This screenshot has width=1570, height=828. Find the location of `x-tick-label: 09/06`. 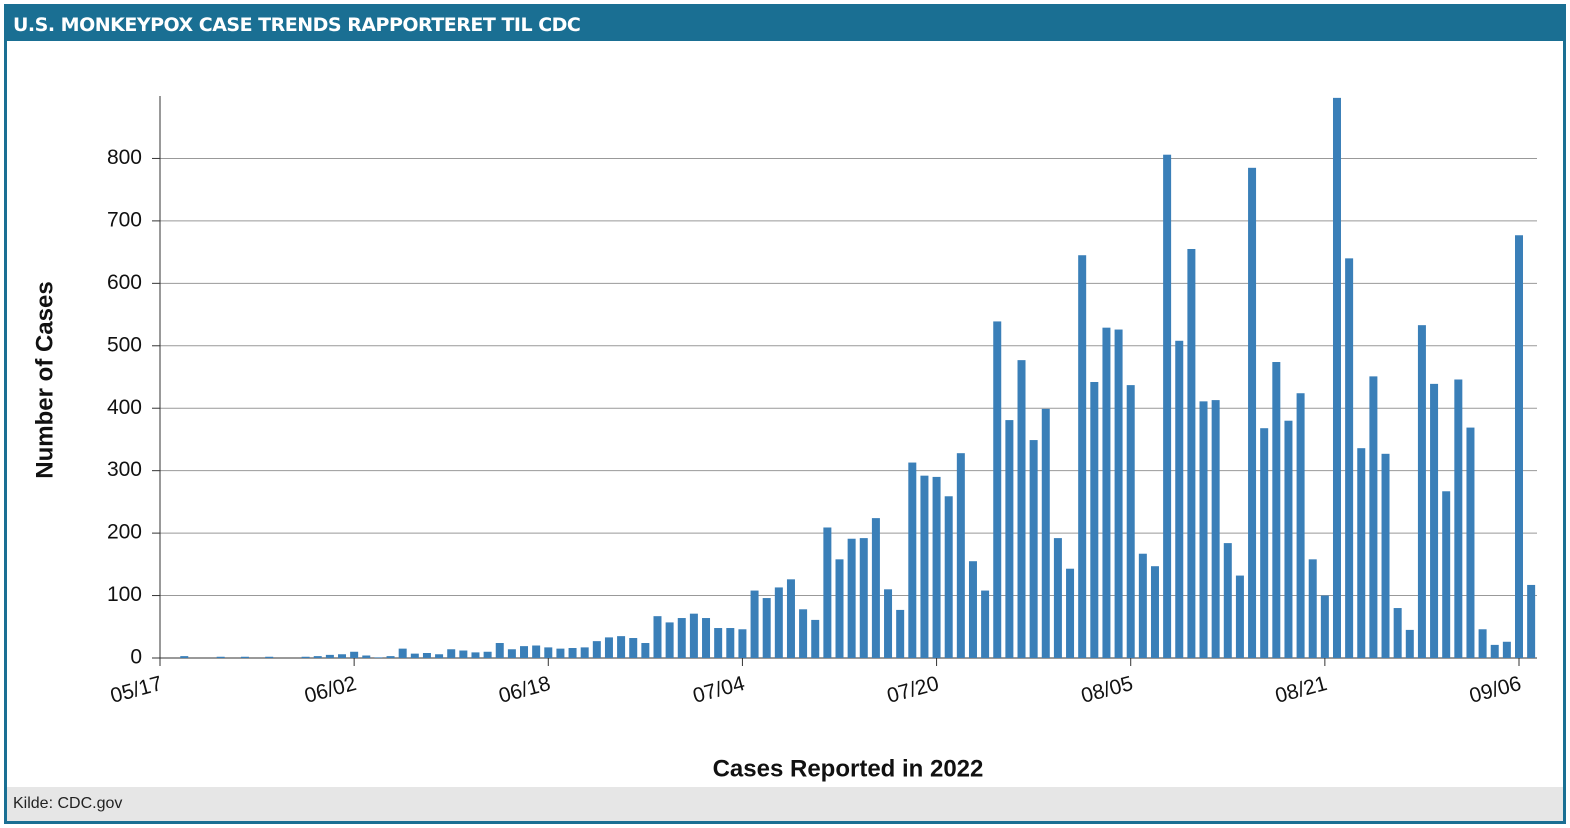

x-tick-label: 09/06 is located at coordinates (1495, 690).